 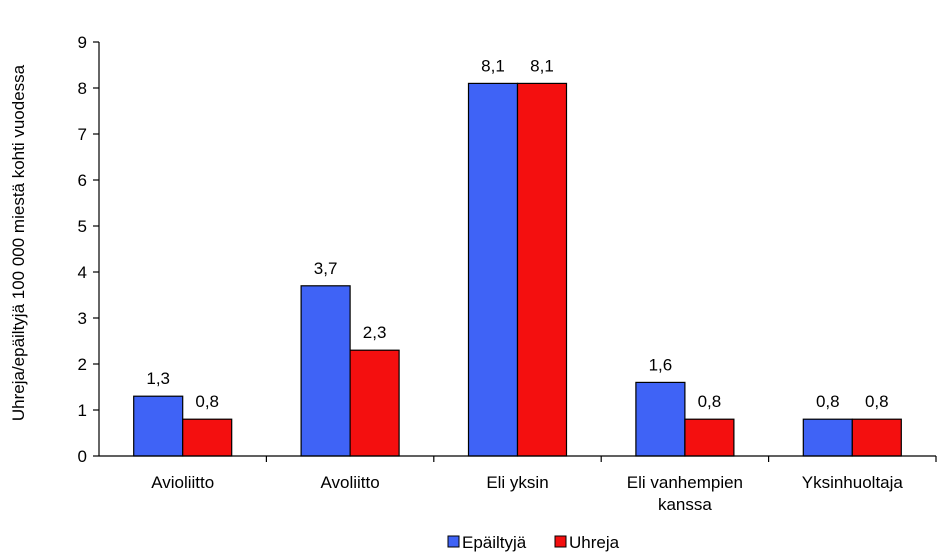 I want to click on y-tick-label: 0, so click(x=82, y=456).